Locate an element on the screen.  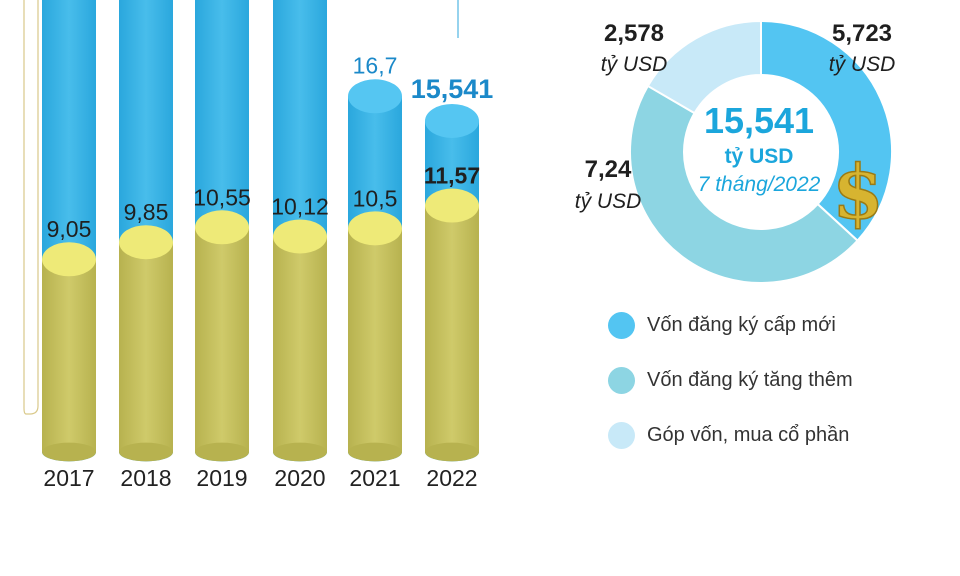
bar-realized-2017 is located at coordinates (69, 355).